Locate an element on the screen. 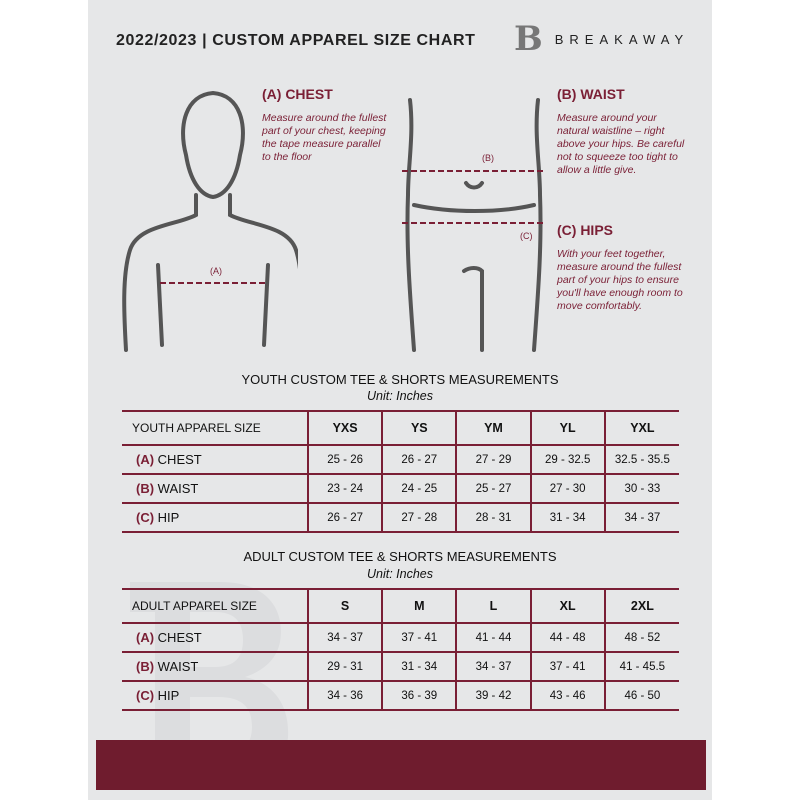 The width and height of the screenshot is (800, 800). size-header: YL is located at coordinates (567, 428).